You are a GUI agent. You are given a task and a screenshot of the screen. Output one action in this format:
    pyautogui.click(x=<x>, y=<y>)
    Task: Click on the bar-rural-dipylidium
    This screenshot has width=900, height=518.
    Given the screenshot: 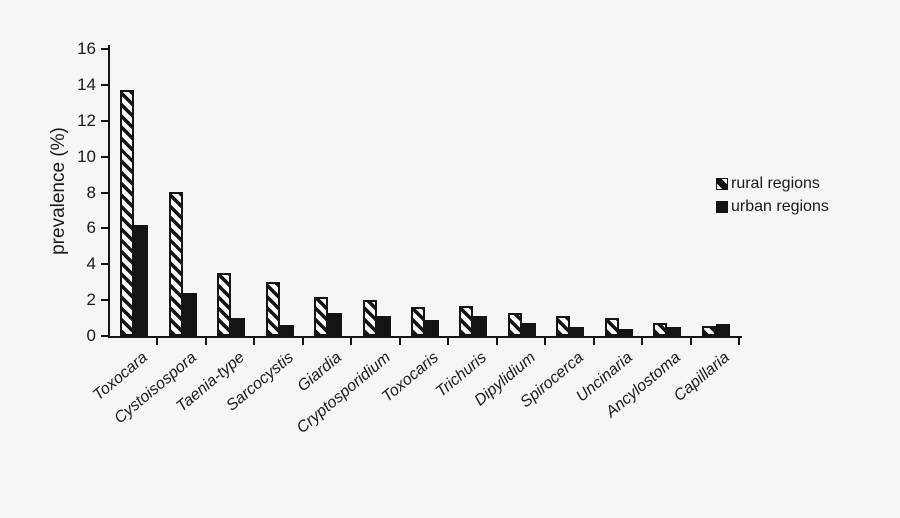 What is the action you would take?
    pyautogui.click(x=514, y=324)
    